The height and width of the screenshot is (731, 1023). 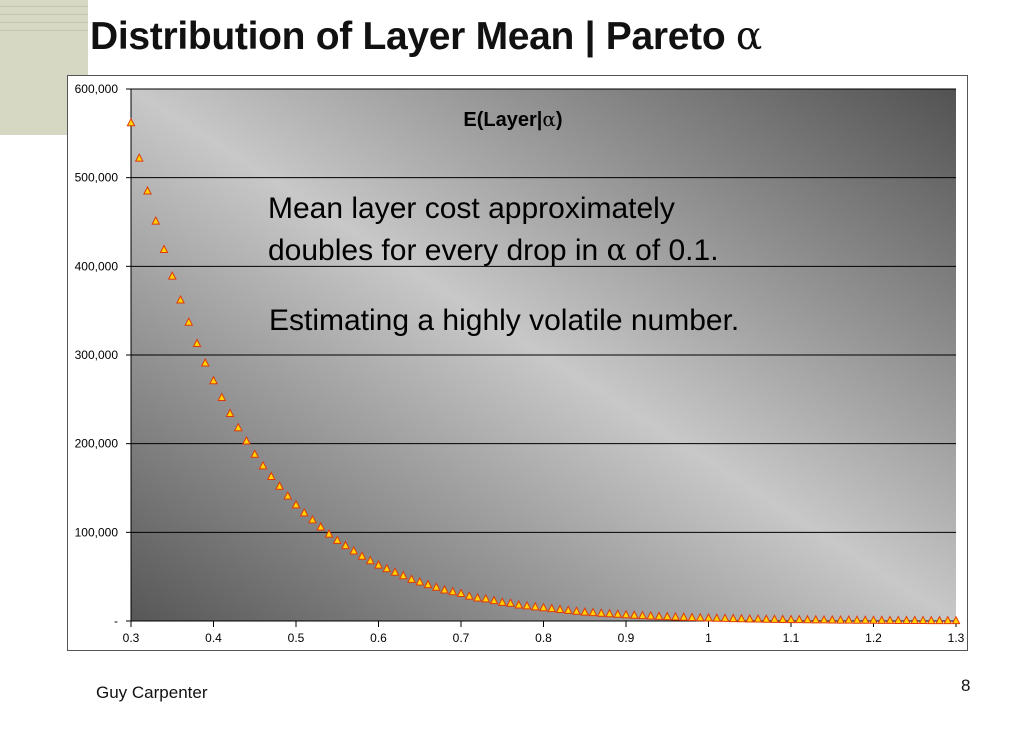 I want to click on y-tick-label: 100,000, so click(x=97, y=532).